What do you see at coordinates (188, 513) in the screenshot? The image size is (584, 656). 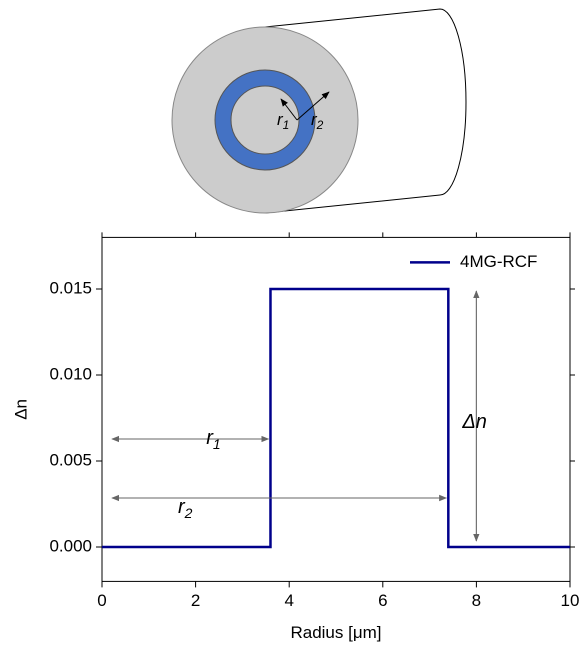 I see `annotation-sub: 2` at bounding box center [188, 513].